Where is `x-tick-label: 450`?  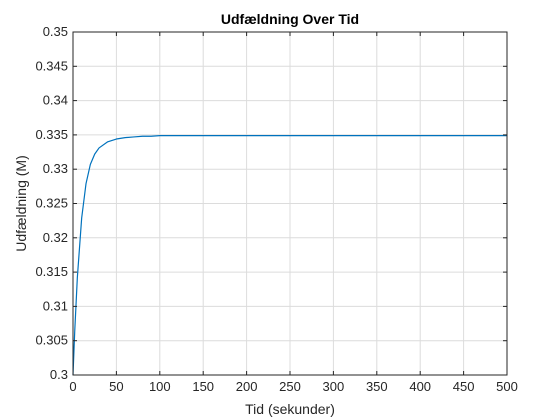 x-tick-label: 450 is located at coordinates (464, 386).